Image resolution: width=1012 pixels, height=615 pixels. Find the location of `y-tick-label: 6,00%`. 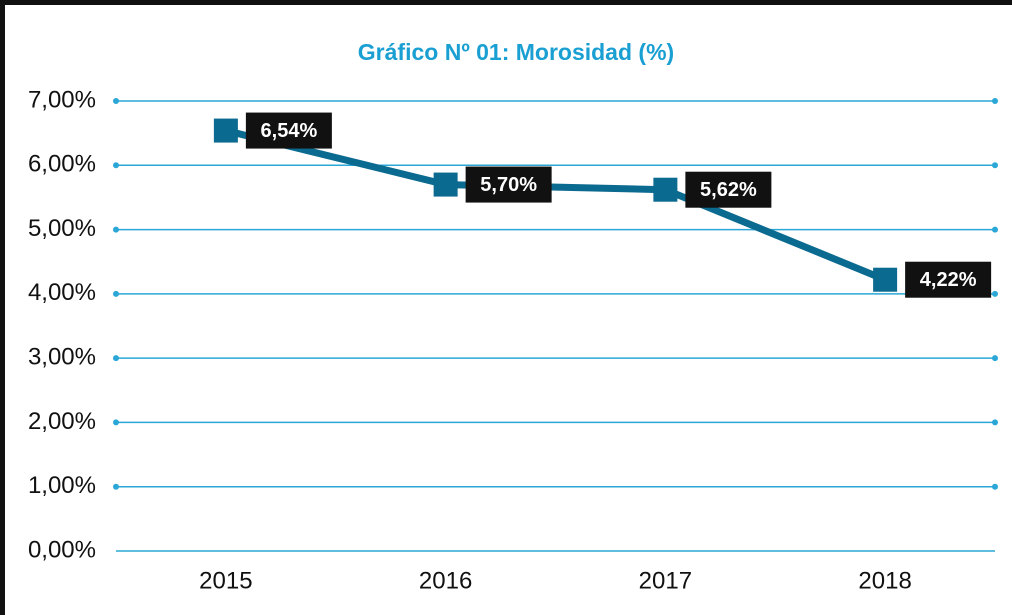

y-tick-label: 6,00% is located at coordinates (62, 164).